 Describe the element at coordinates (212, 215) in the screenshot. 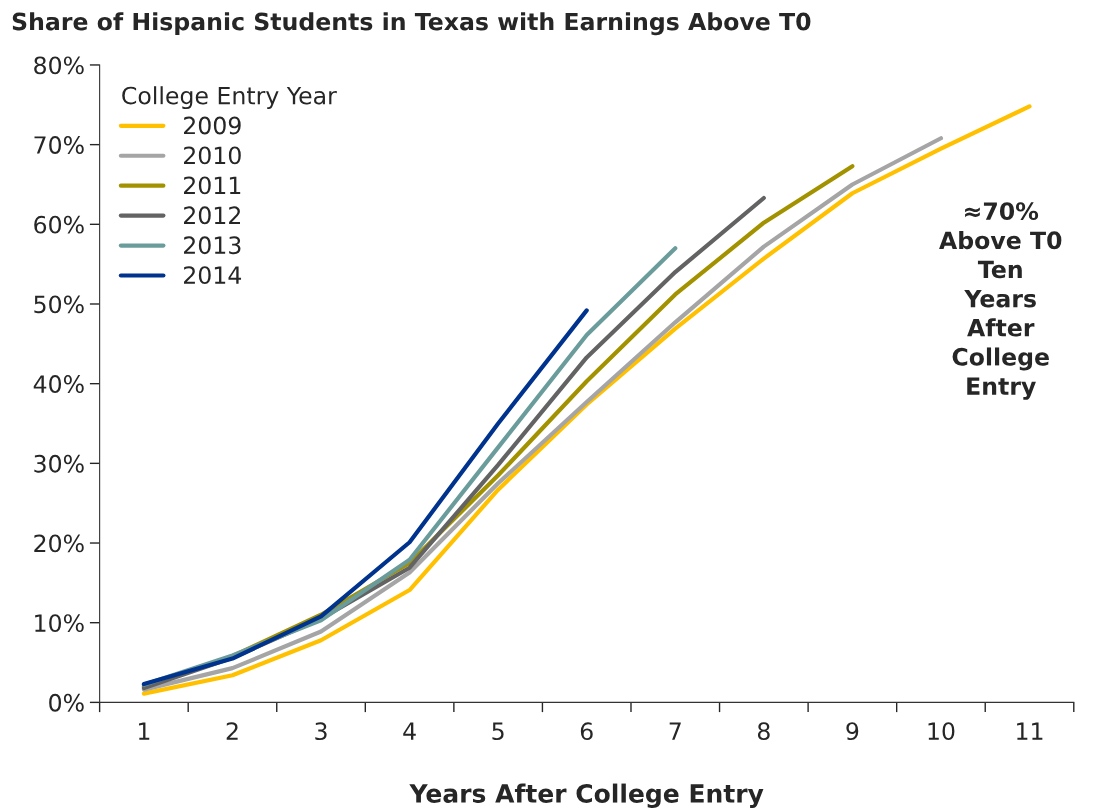

I see `legend-label: 2012` at that location.